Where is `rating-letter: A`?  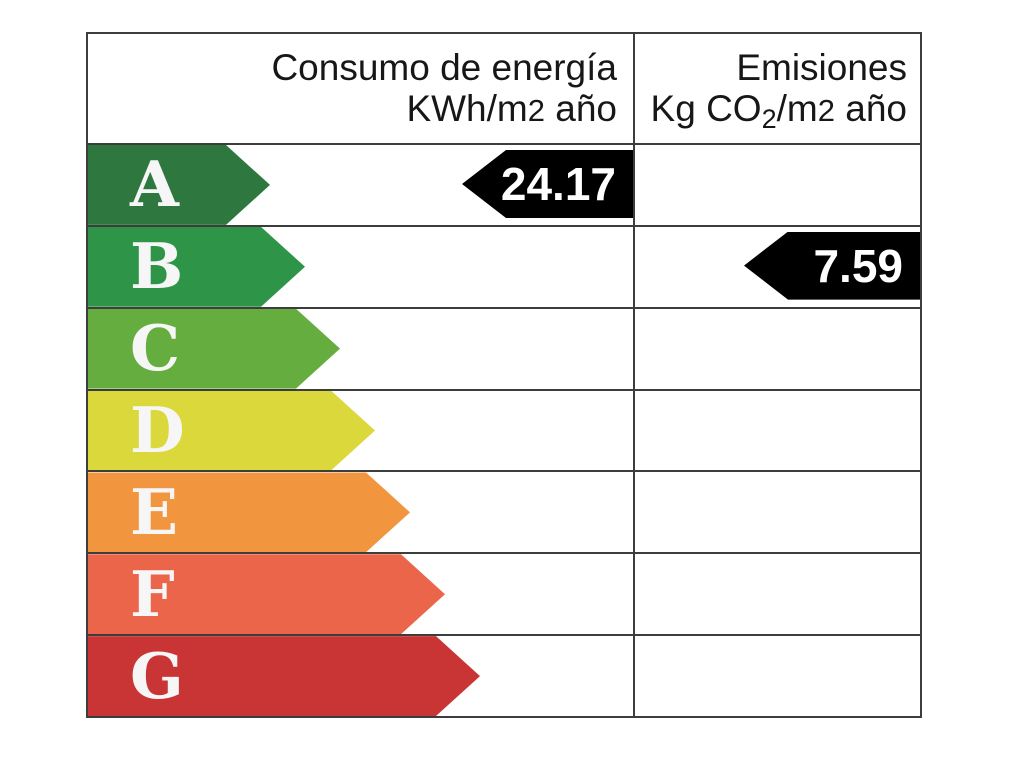 rating-letter: A is located at coordinates (154, 184).